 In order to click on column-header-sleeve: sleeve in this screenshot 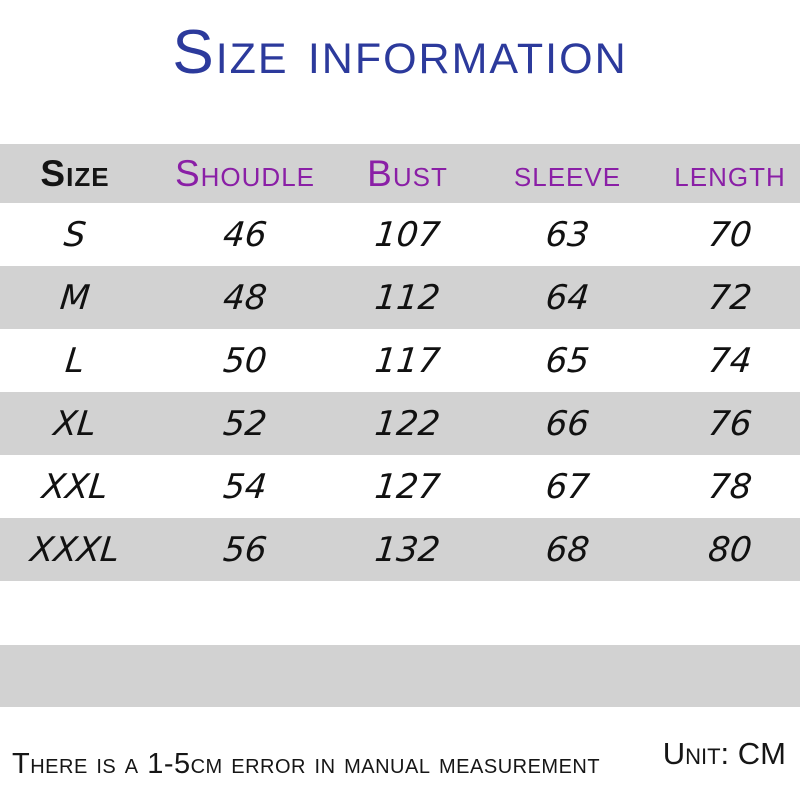, I will do `click(567, 173)`.